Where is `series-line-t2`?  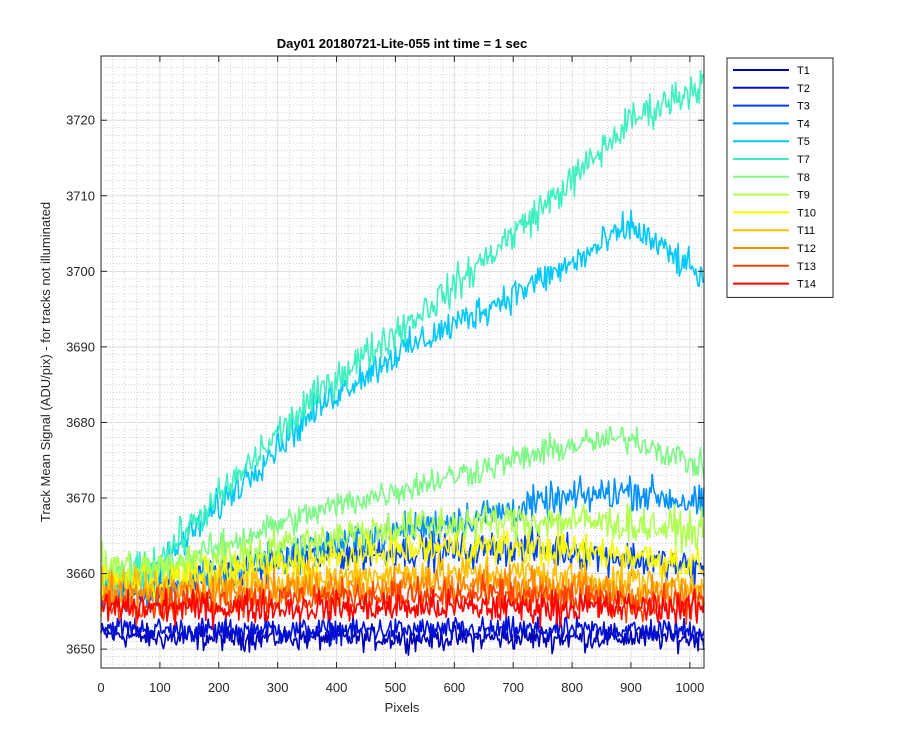
series-line-t2 is located at coordinates (402, 630).